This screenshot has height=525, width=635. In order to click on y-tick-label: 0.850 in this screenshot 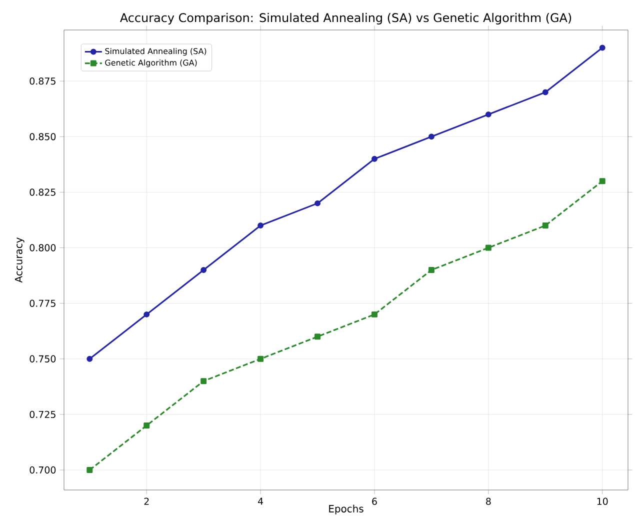, I will do `click(43, 136)`.